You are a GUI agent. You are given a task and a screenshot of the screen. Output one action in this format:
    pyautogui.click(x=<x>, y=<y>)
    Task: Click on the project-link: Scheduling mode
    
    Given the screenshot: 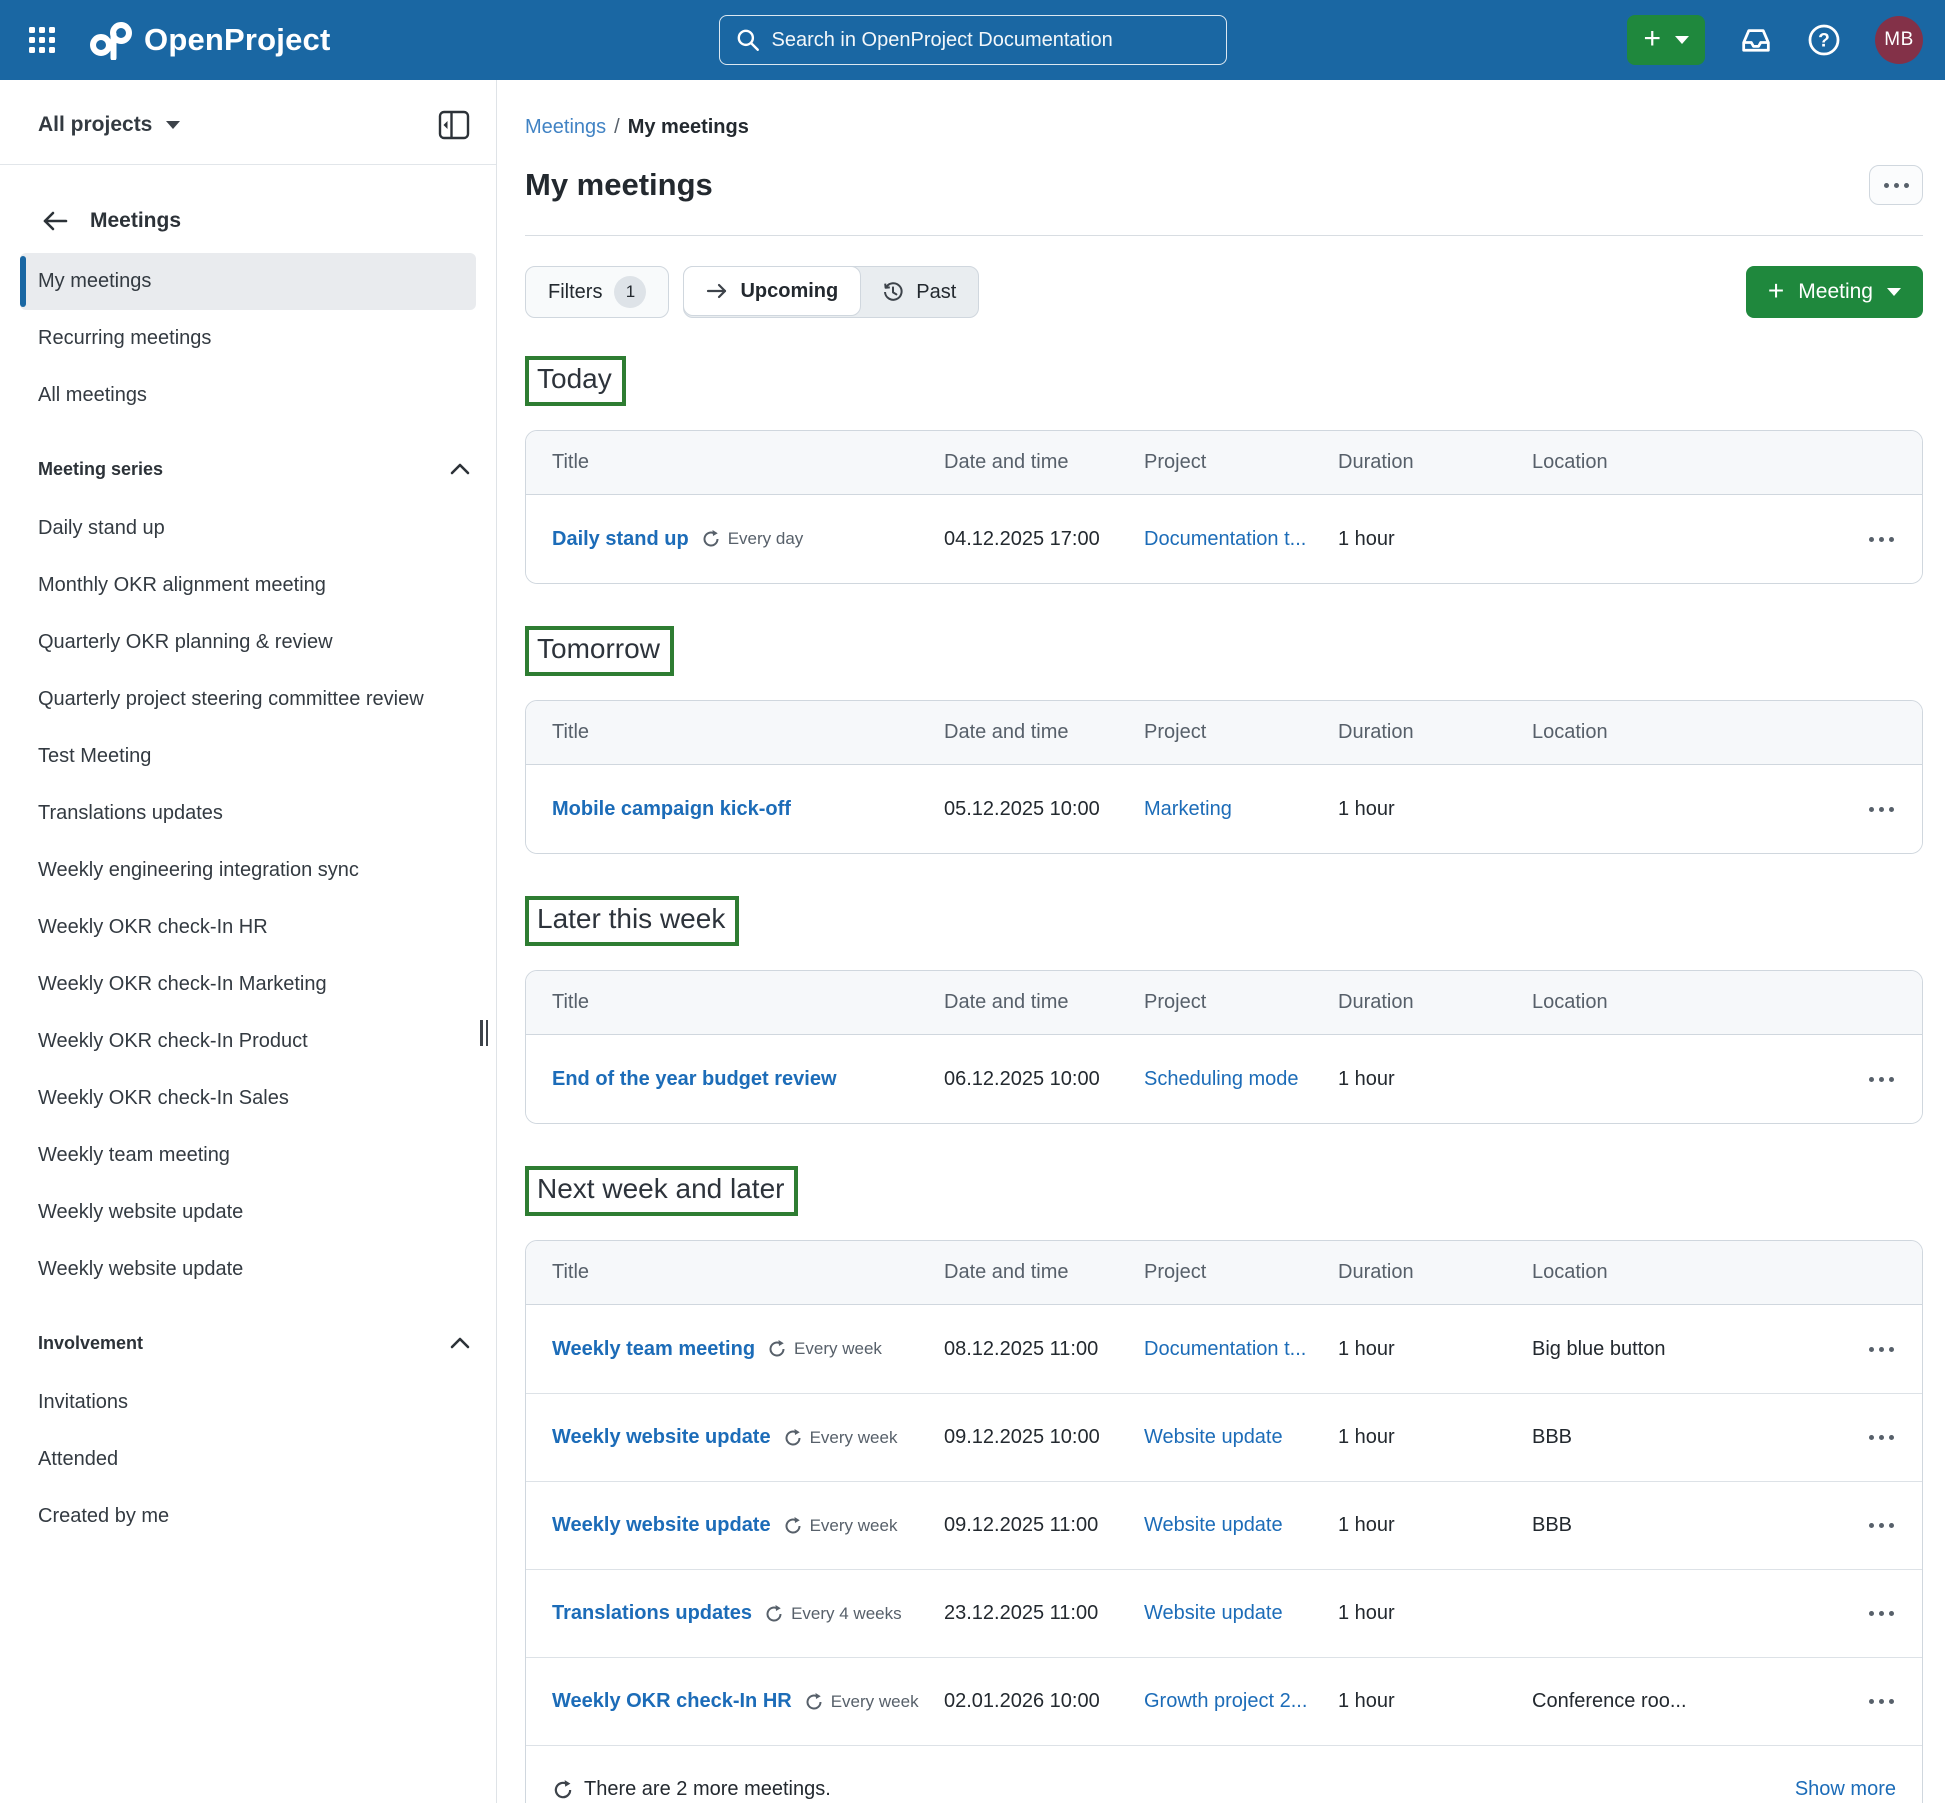 What is the action you would take?
    pyautogui.click(x=1221, y=1078)
    